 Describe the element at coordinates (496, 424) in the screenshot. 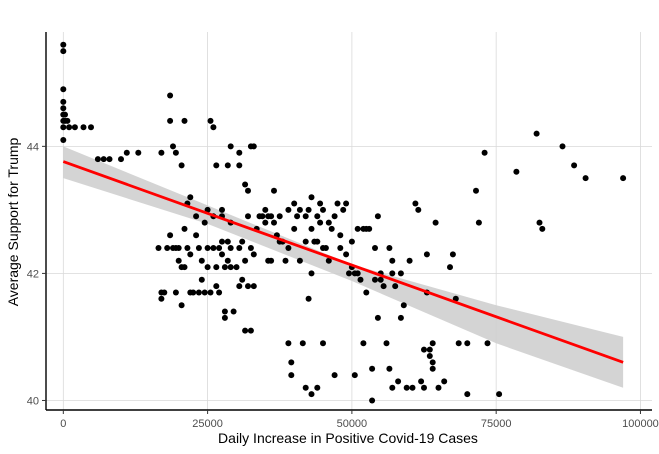

I see `x-tick-label: 75000` at that location.